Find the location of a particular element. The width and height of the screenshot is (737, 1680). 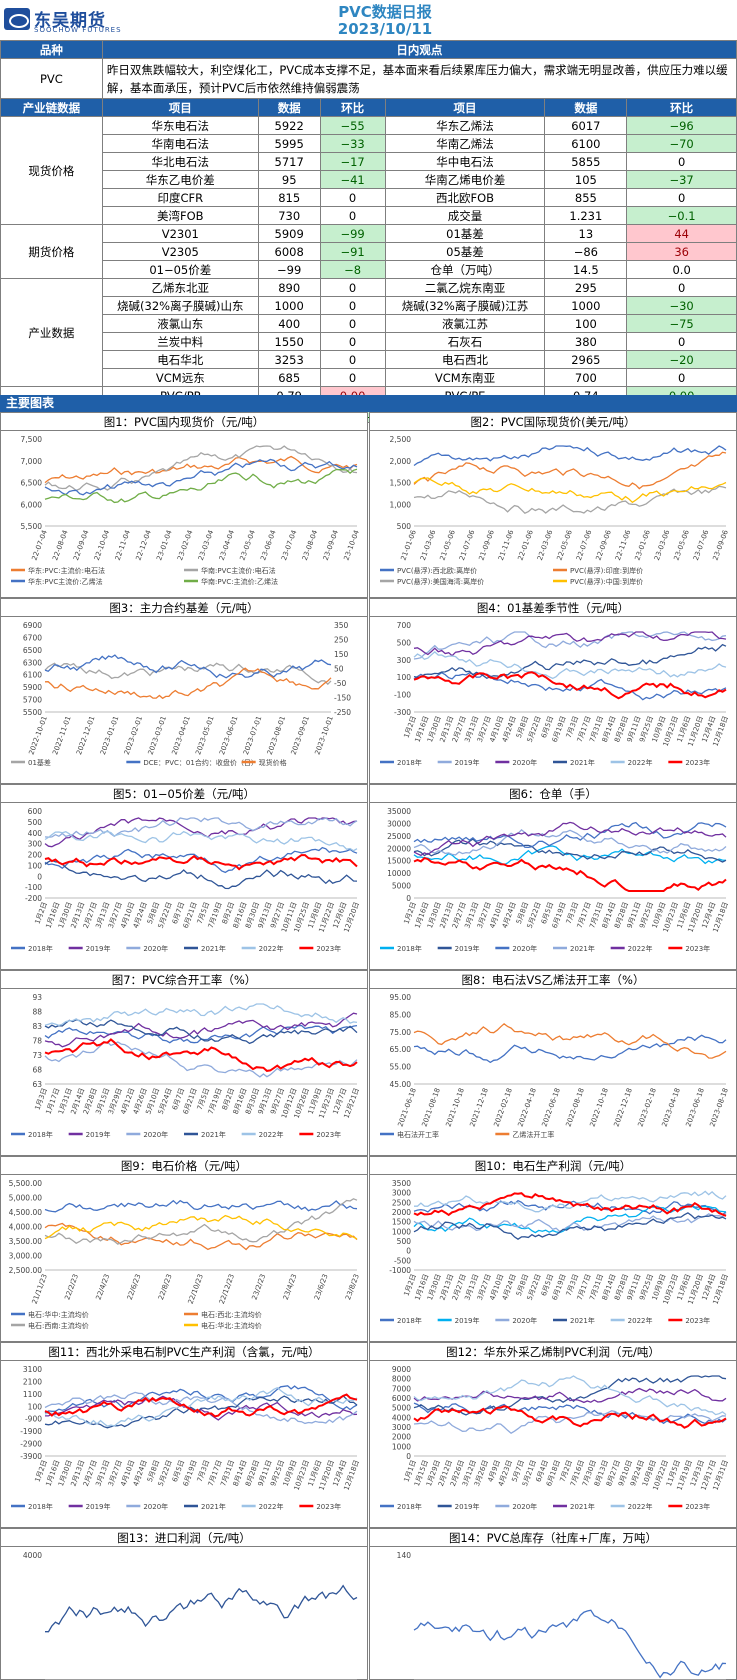

x-tick-label: 2023-06-18 is located at coordinates (694, 1107).